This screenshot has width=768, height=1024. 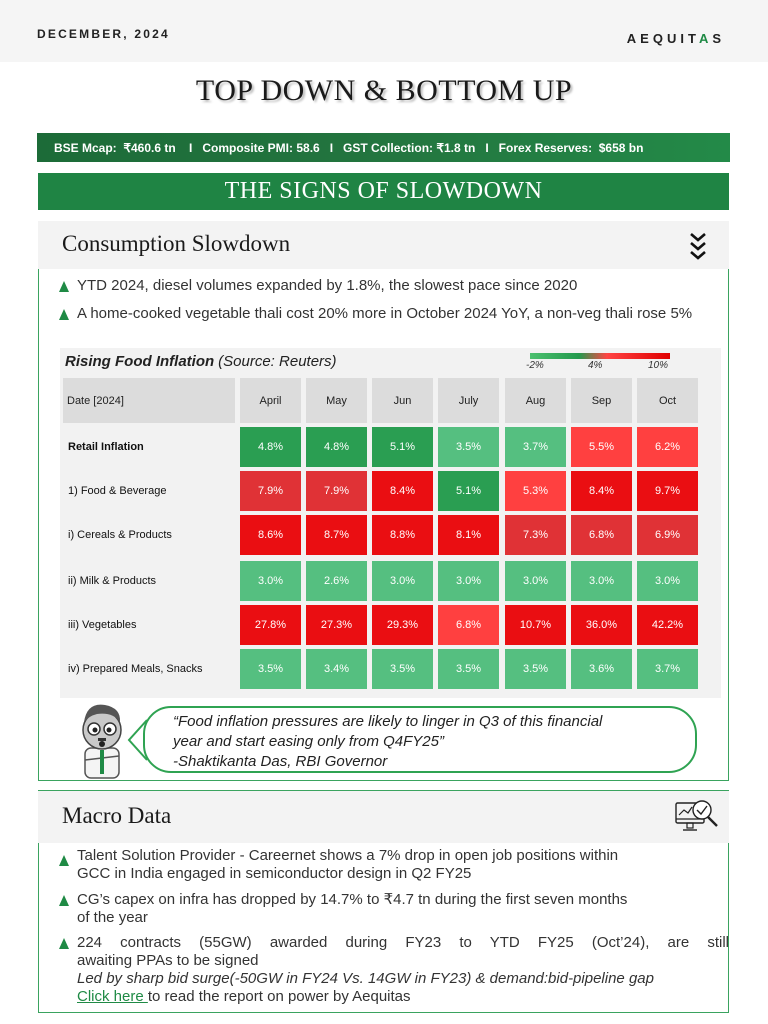 I want to click on heatmap-cell: 9.7%, so click(x=667, y=491).